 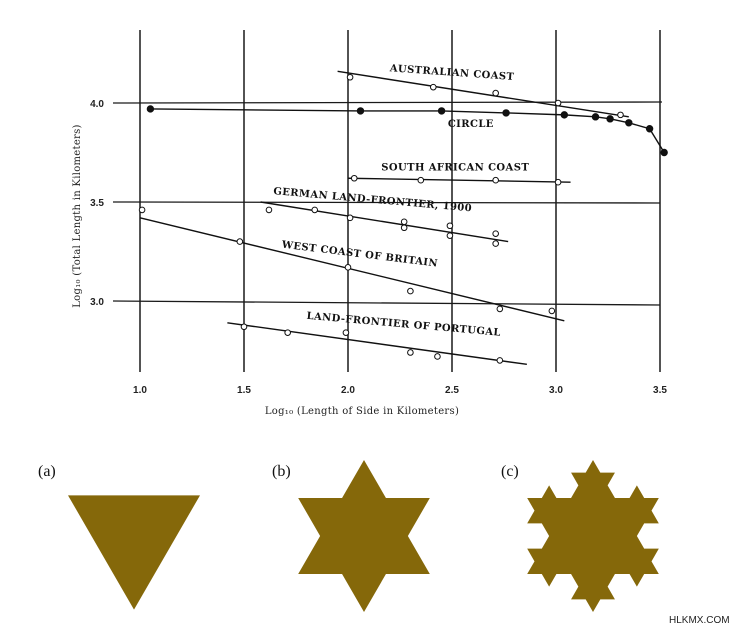 What do you see at coordinates (359, 254) in the screenshot?
I see `series-label: WEST COAST OF BRITAIN` at bounding box center [359, 254].